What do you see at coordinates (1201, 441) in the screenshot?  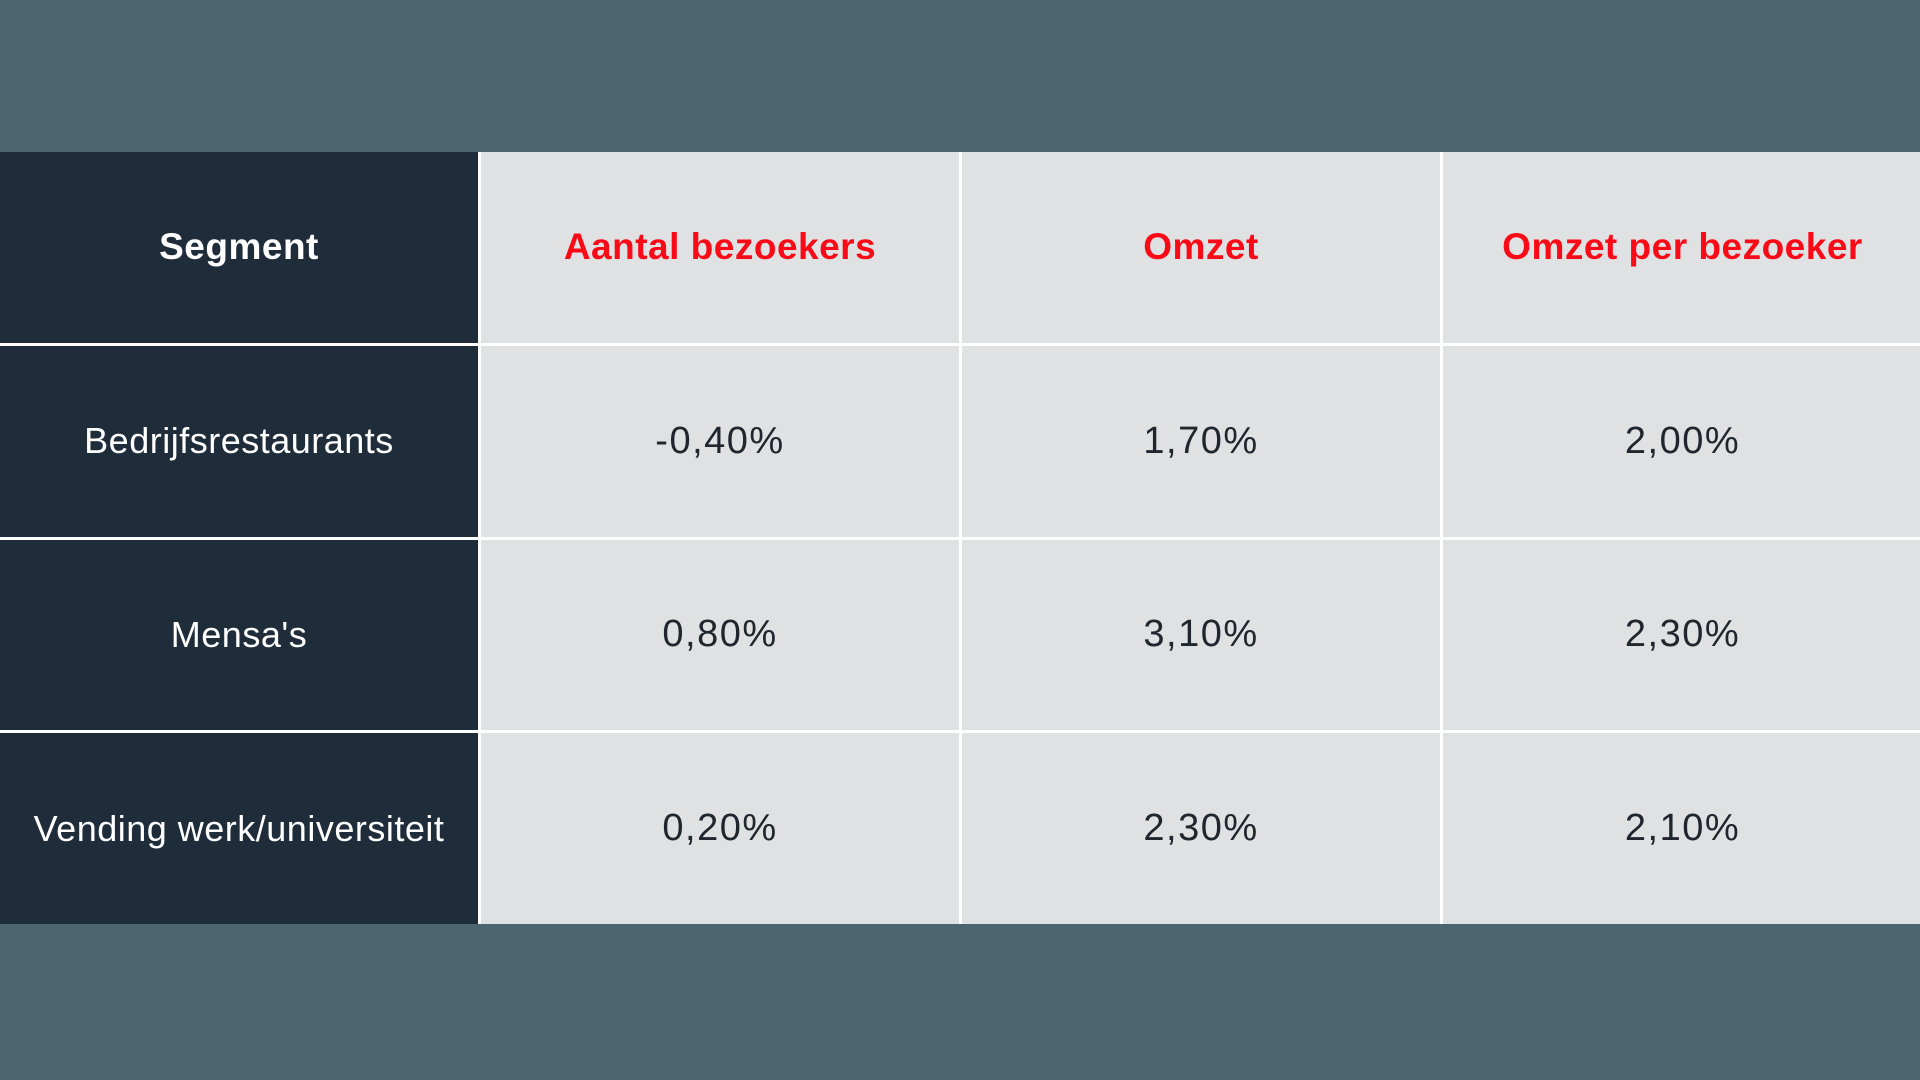 I see `cell-bedrijfsrestaurants-omzet: 1,70%` at bounding box center [1201, 441].